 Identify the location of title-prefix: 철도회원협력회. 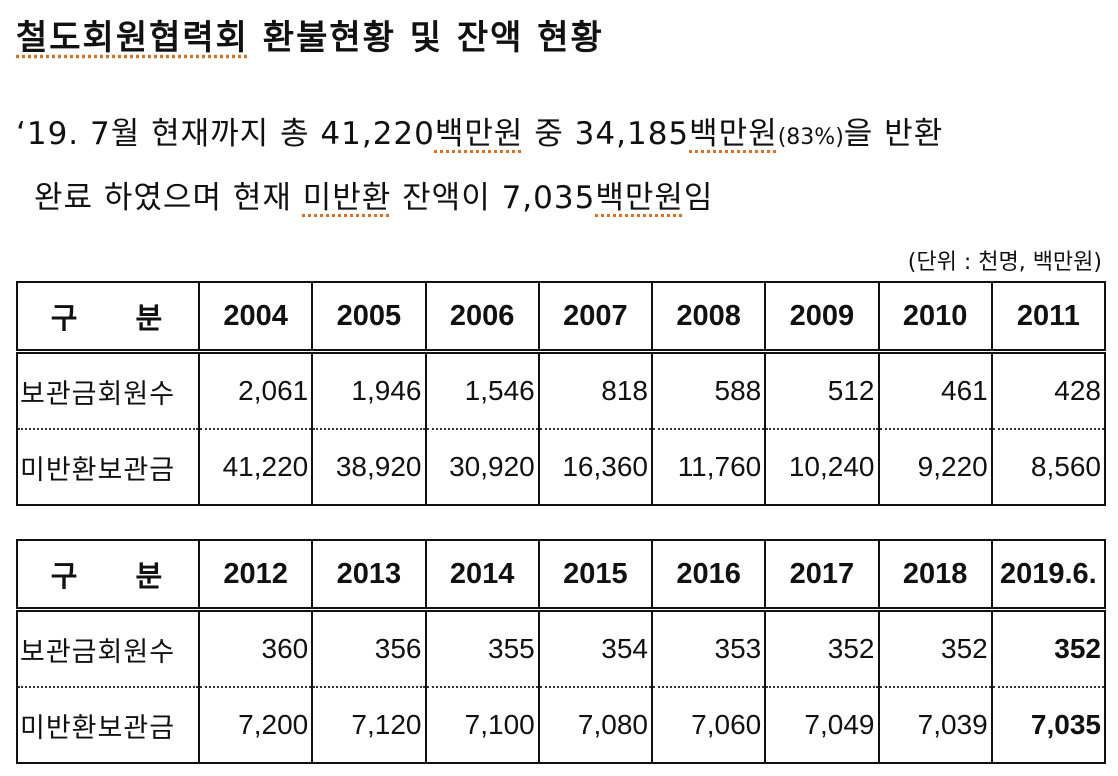
(132, 38).